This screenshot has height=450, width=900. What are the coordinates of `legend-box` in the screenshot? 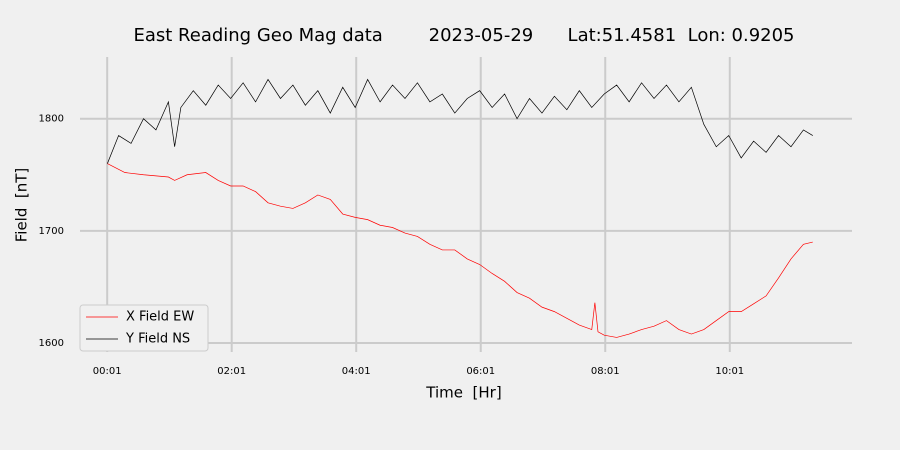 It's located at (144, 328).